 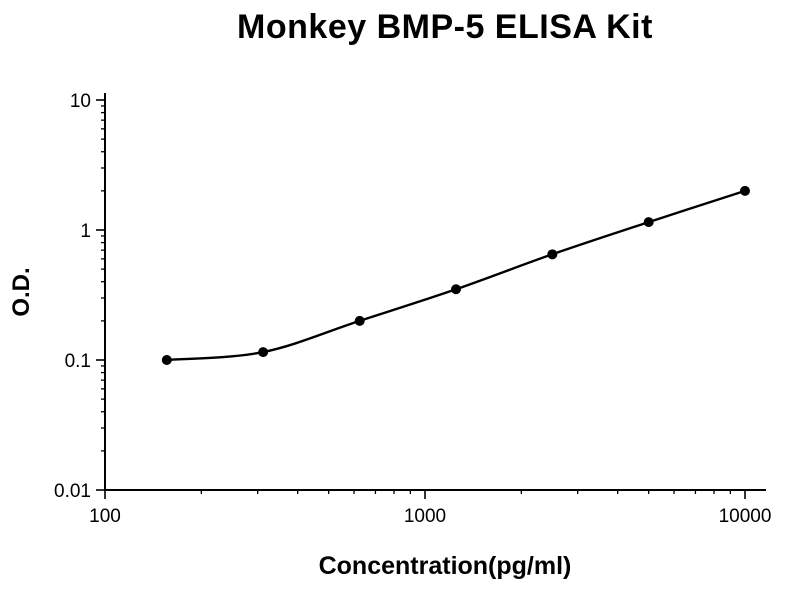 I want to click on y-tick-label: 10, so click(x=80, y=101).